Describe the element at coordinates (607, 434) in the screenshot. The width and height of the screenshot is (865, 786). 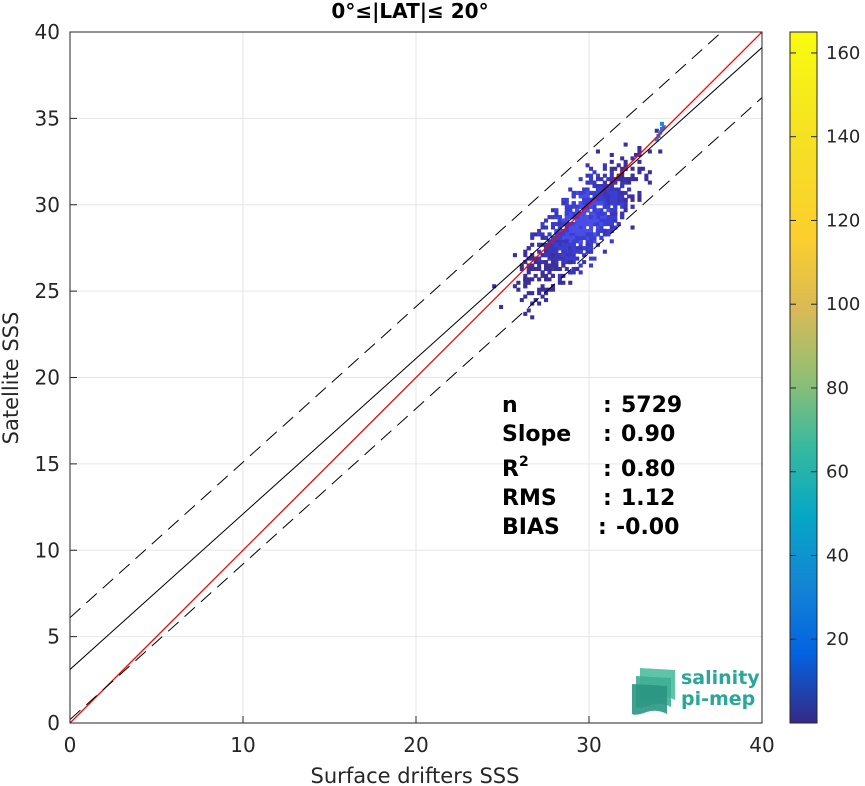
I see `stat-slope-sep: :` at that location.